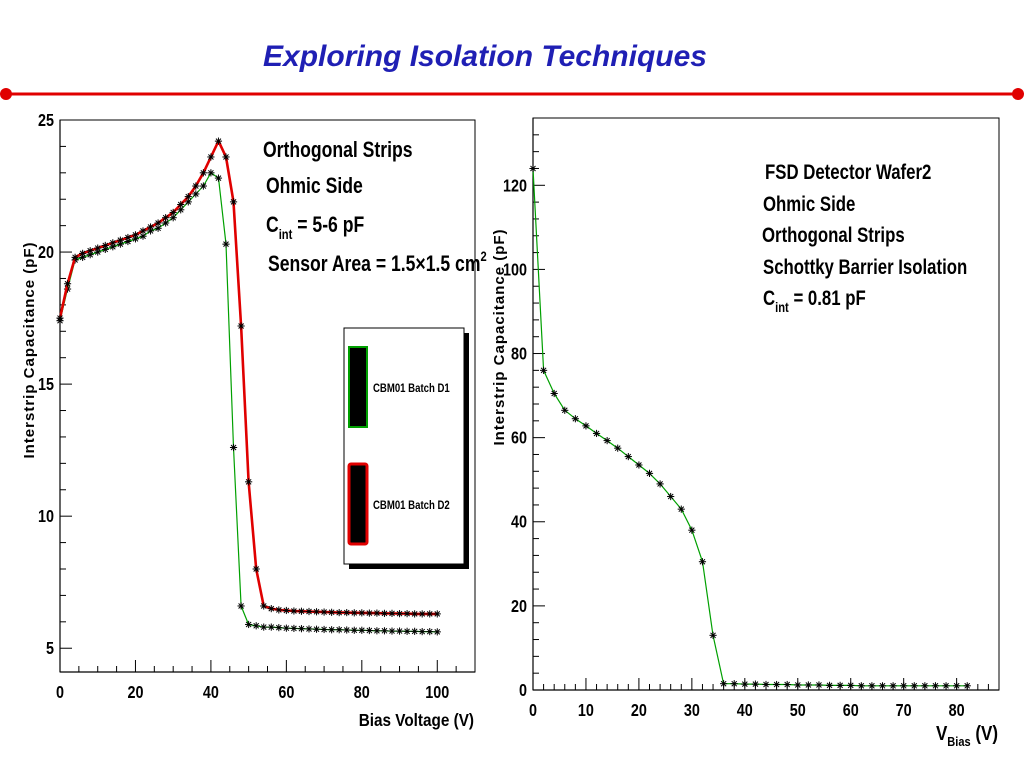 The height and width of the screenshot is (768, 1024). Describe the element at coordinates (533, 711) in the screenshot. I see `right-x-tick-label: 0` at that location.